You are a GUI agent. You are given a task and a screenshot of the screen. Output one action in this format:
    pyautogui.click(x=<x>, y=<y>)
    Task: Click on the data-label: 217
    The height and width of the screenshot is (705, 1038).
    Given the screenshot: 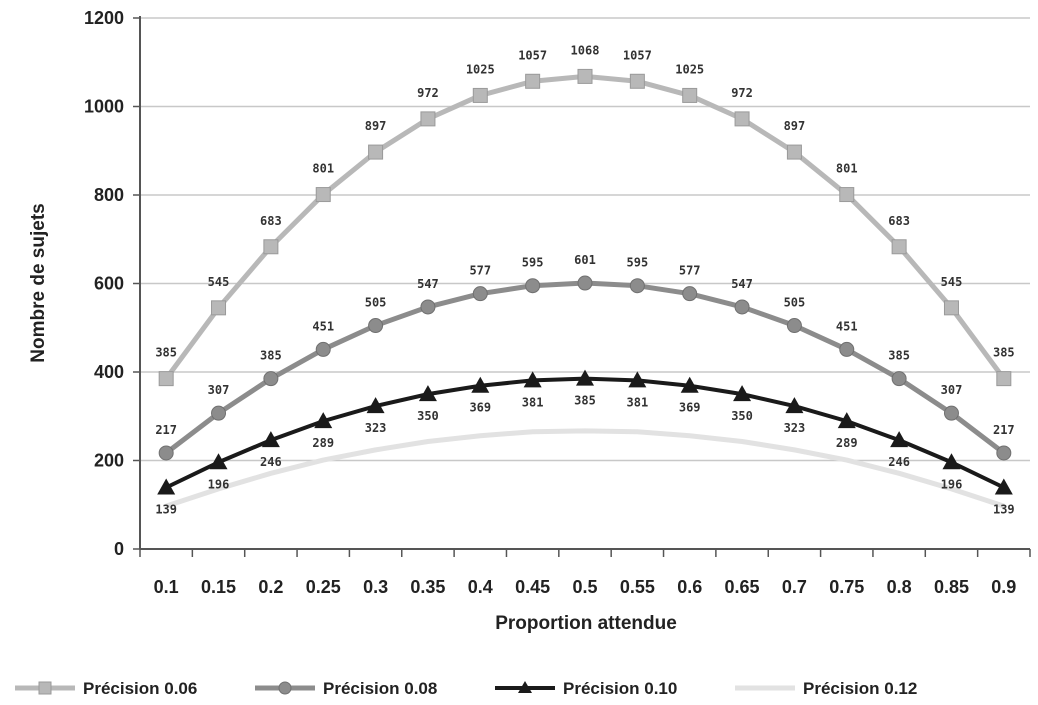 What is the action you would take?
    pyautogui.click(x=166, y=430)
    